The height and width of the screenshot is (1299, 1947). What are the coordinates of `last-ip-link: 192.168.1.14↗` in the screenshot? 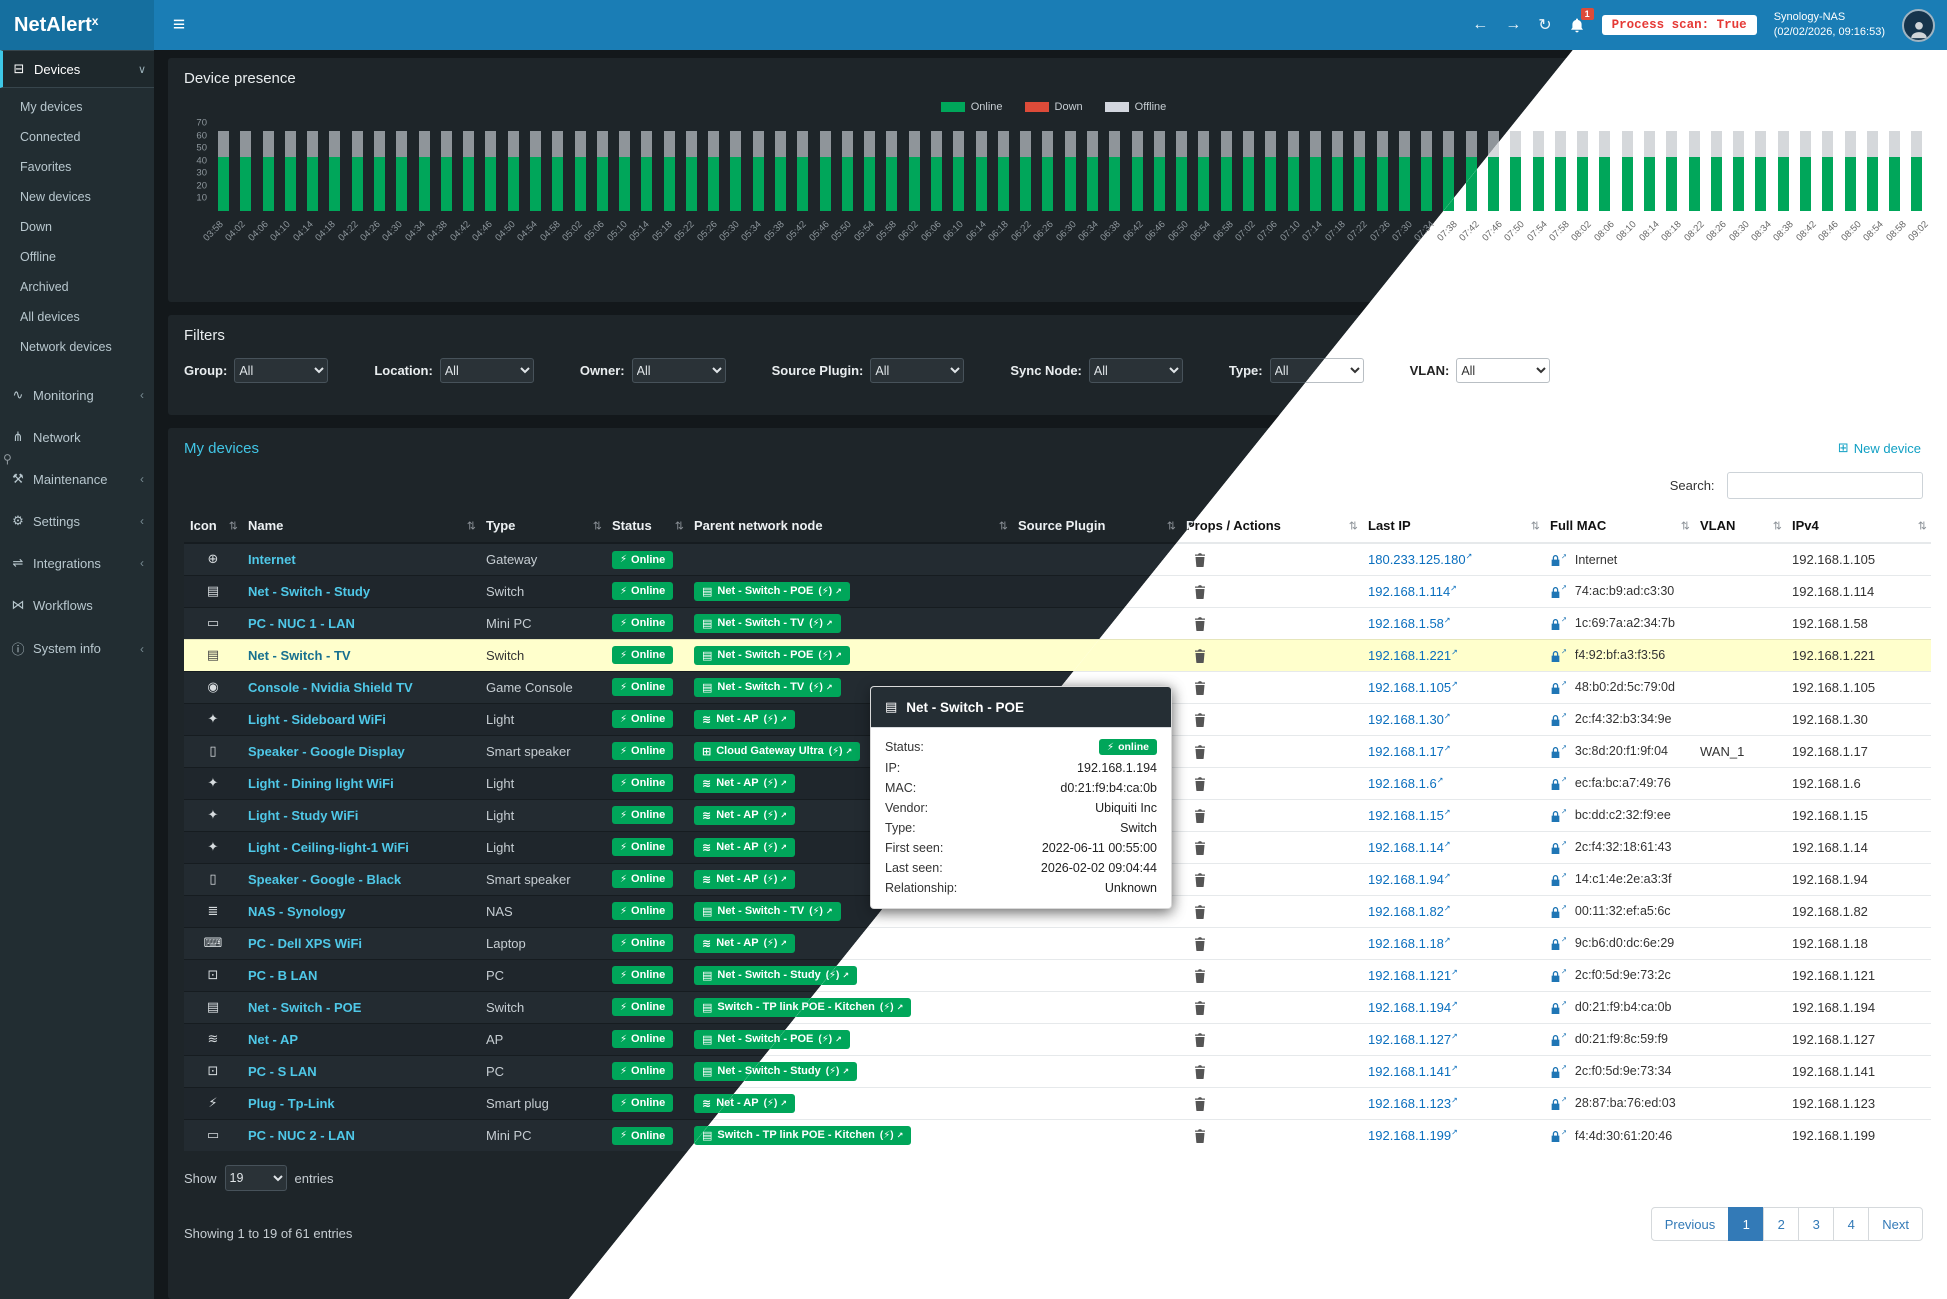 It's located at (1409, 847).